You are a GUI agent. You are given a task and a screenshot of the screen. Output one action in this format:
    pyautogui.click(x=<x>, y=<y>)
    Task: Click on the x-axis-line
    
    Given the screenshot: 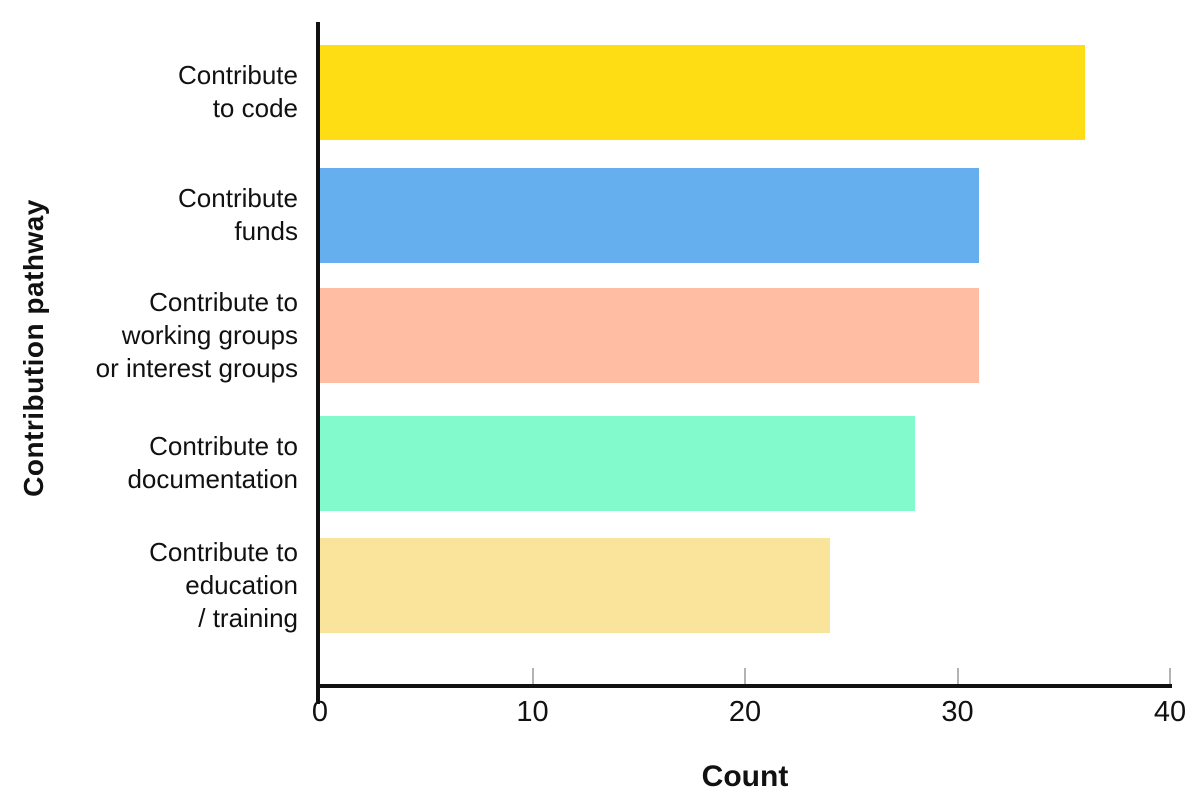 What is the action you would take?
    pyautogui.click(x=744, y=686)
    